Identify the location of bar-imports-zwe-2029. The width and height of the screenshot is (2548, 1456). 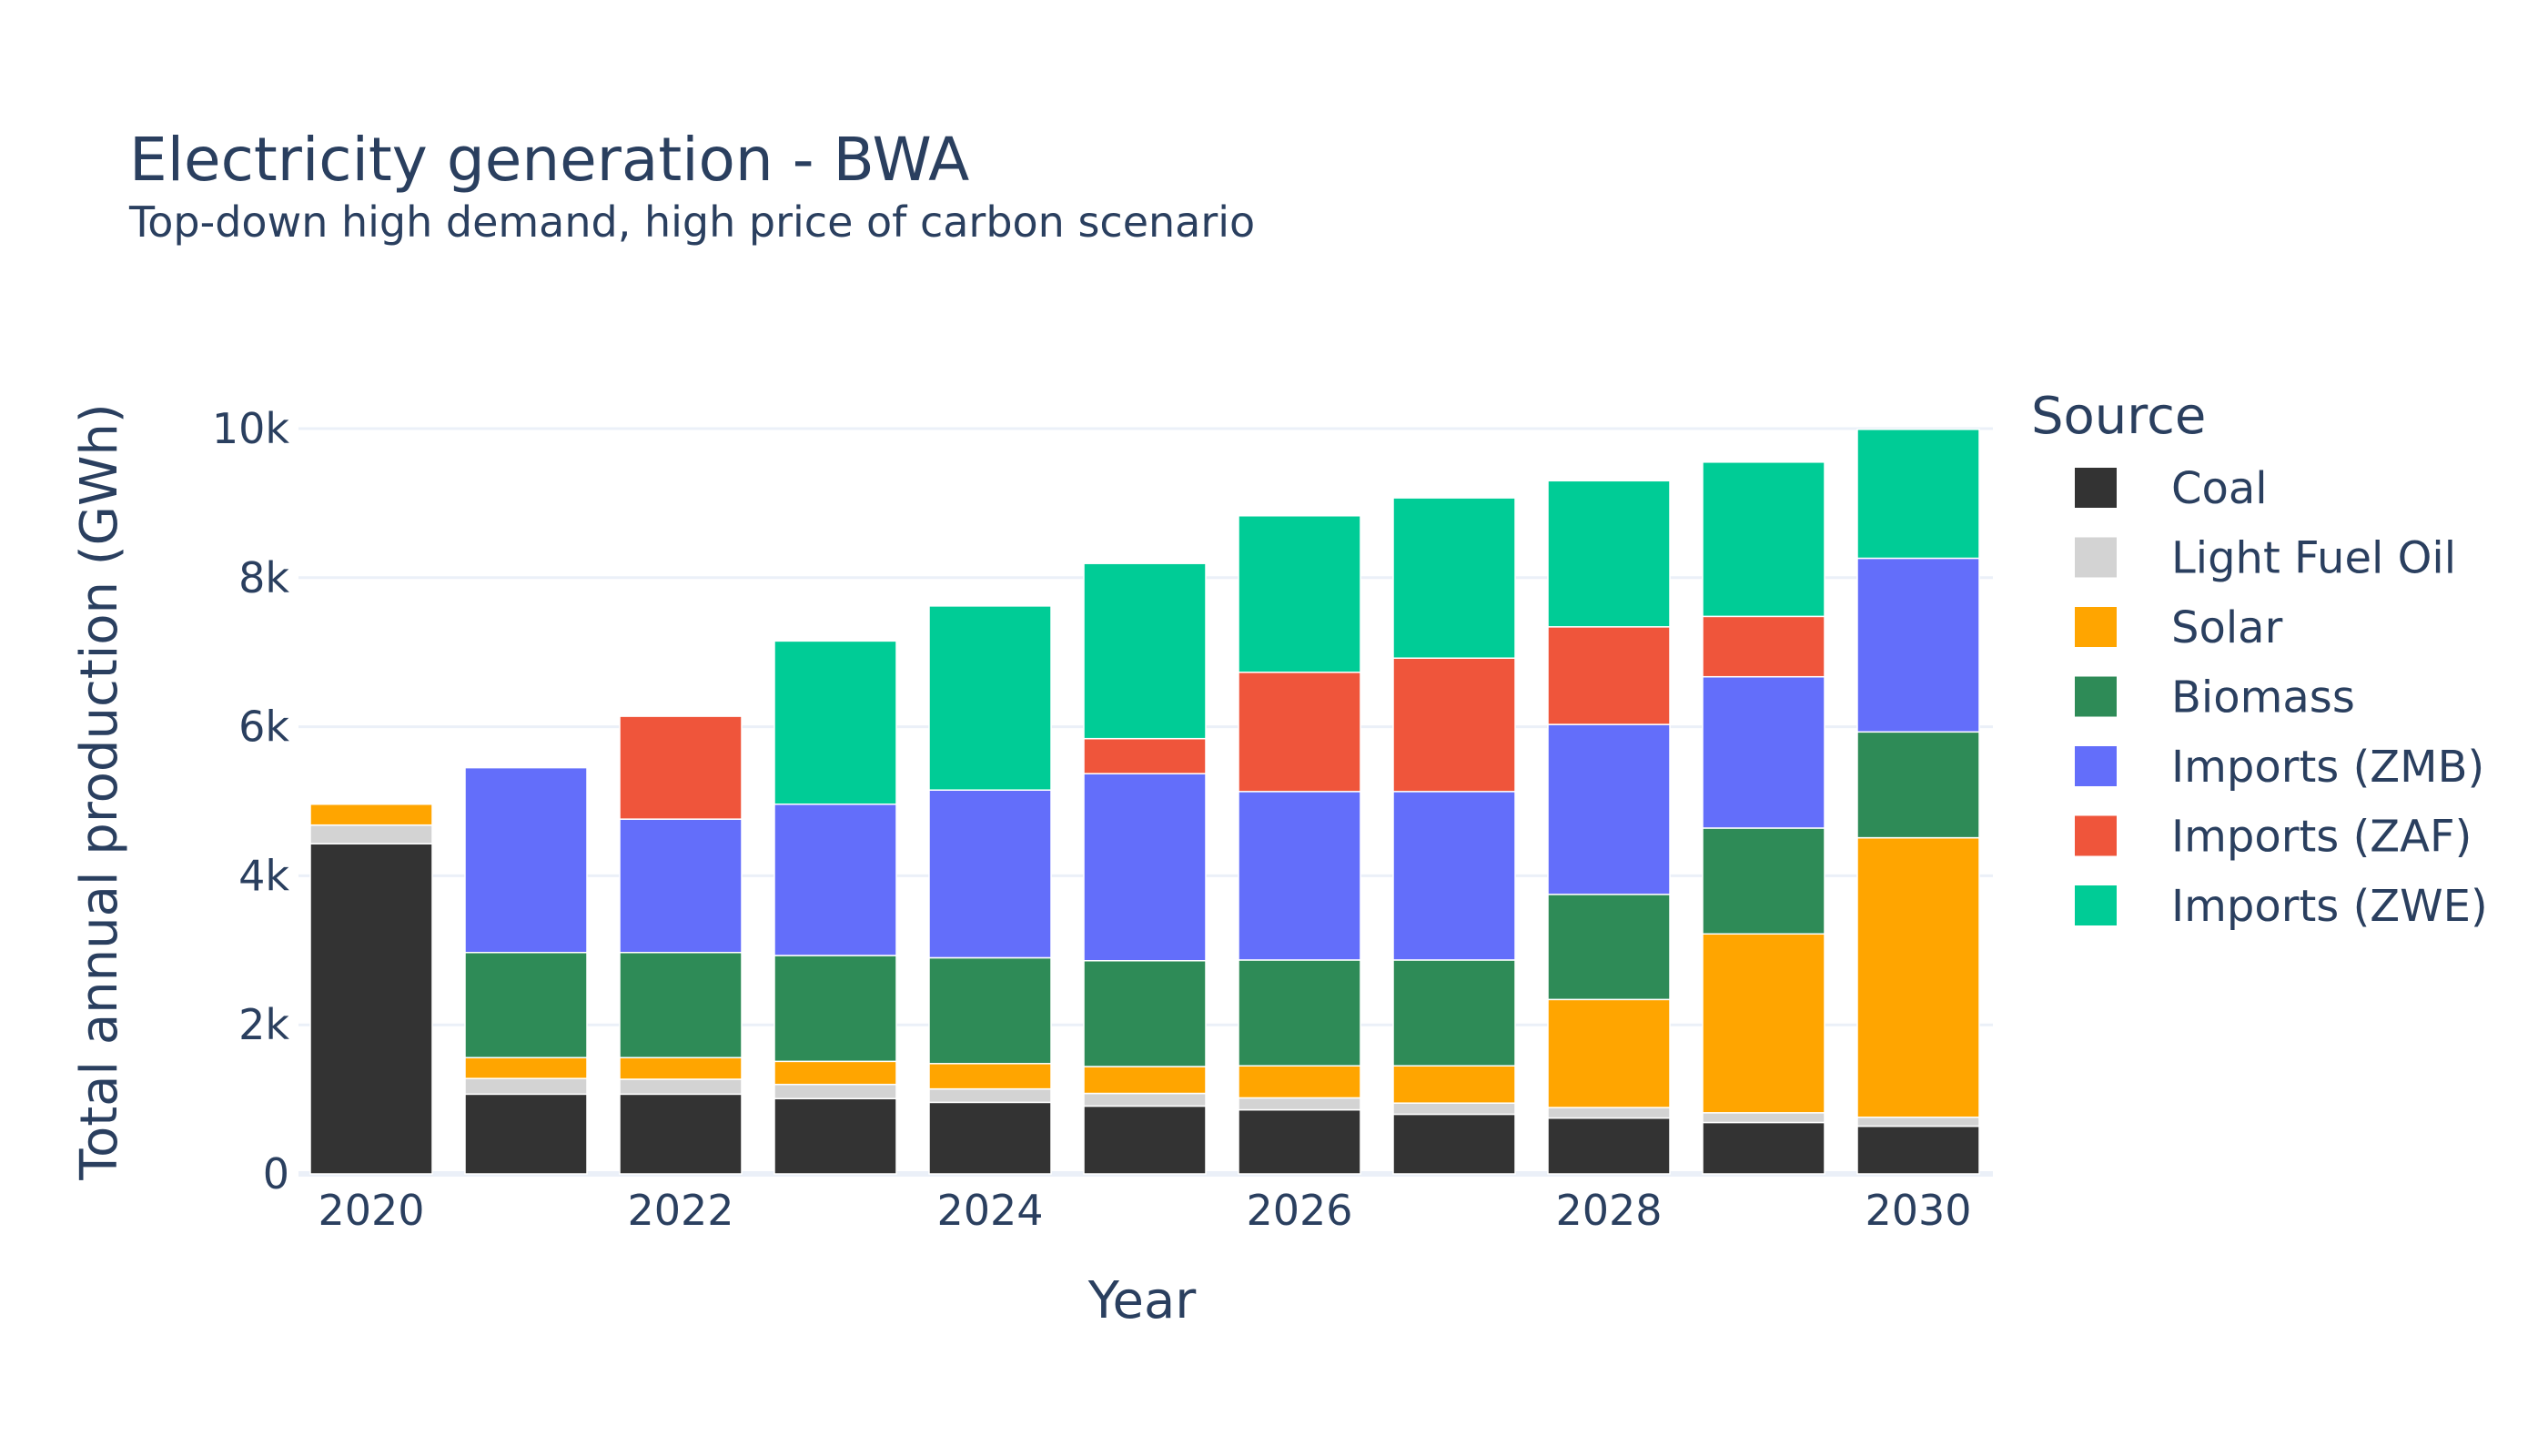
(1764, 539).